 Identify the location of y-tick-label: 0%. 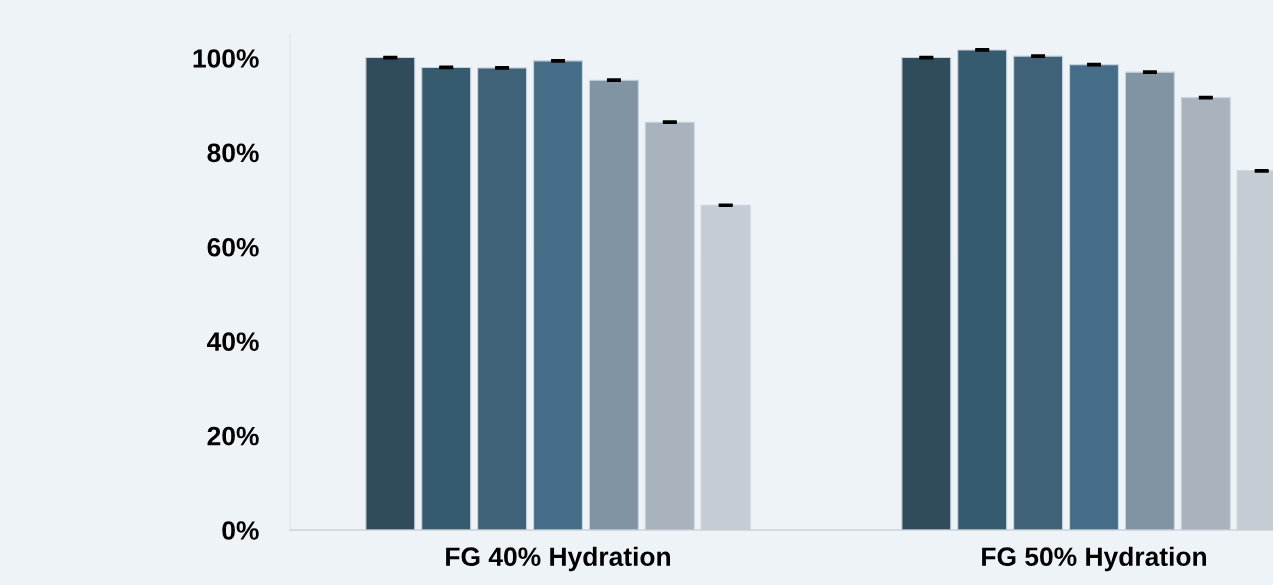
(240, 530).